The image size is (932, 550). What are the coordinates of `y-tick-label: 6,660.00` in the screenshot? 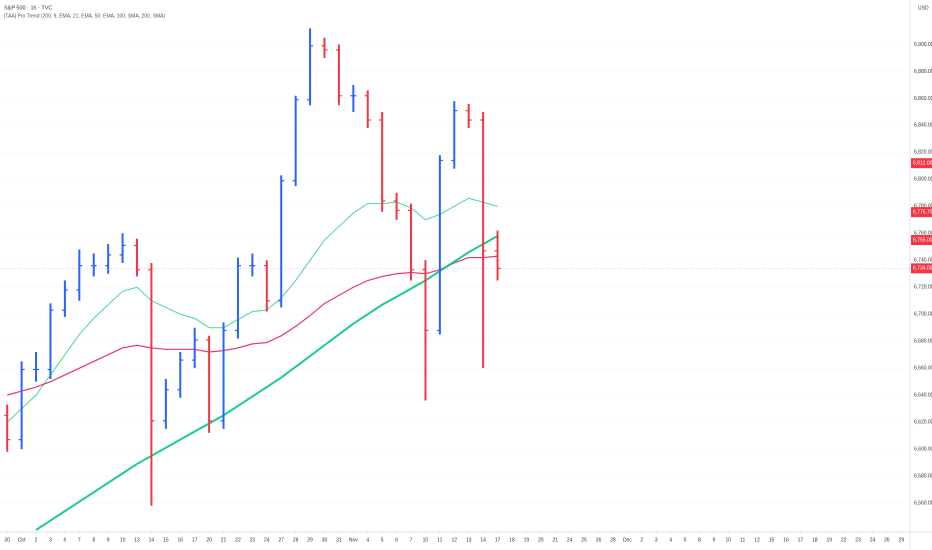 It's located at (923, 368).